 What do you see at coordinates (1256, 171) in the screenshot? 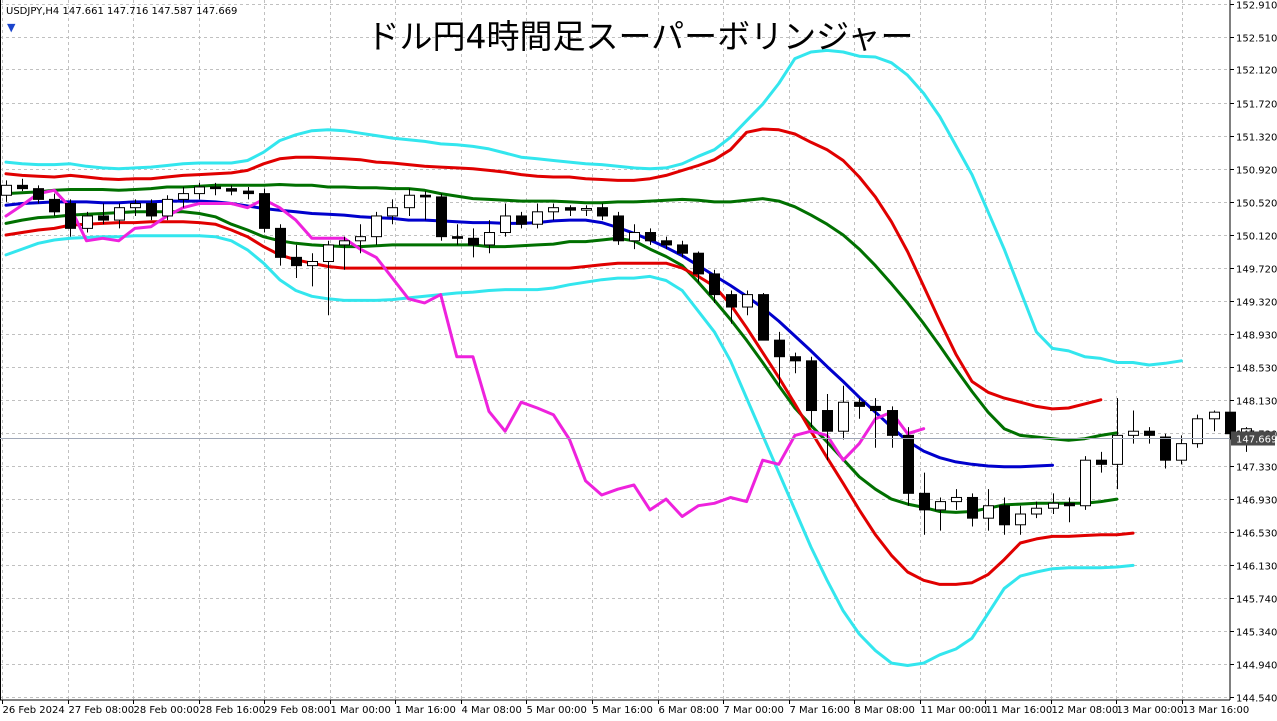
I see `y-tick-label: 150.920` at bounding box center [1256, 171].